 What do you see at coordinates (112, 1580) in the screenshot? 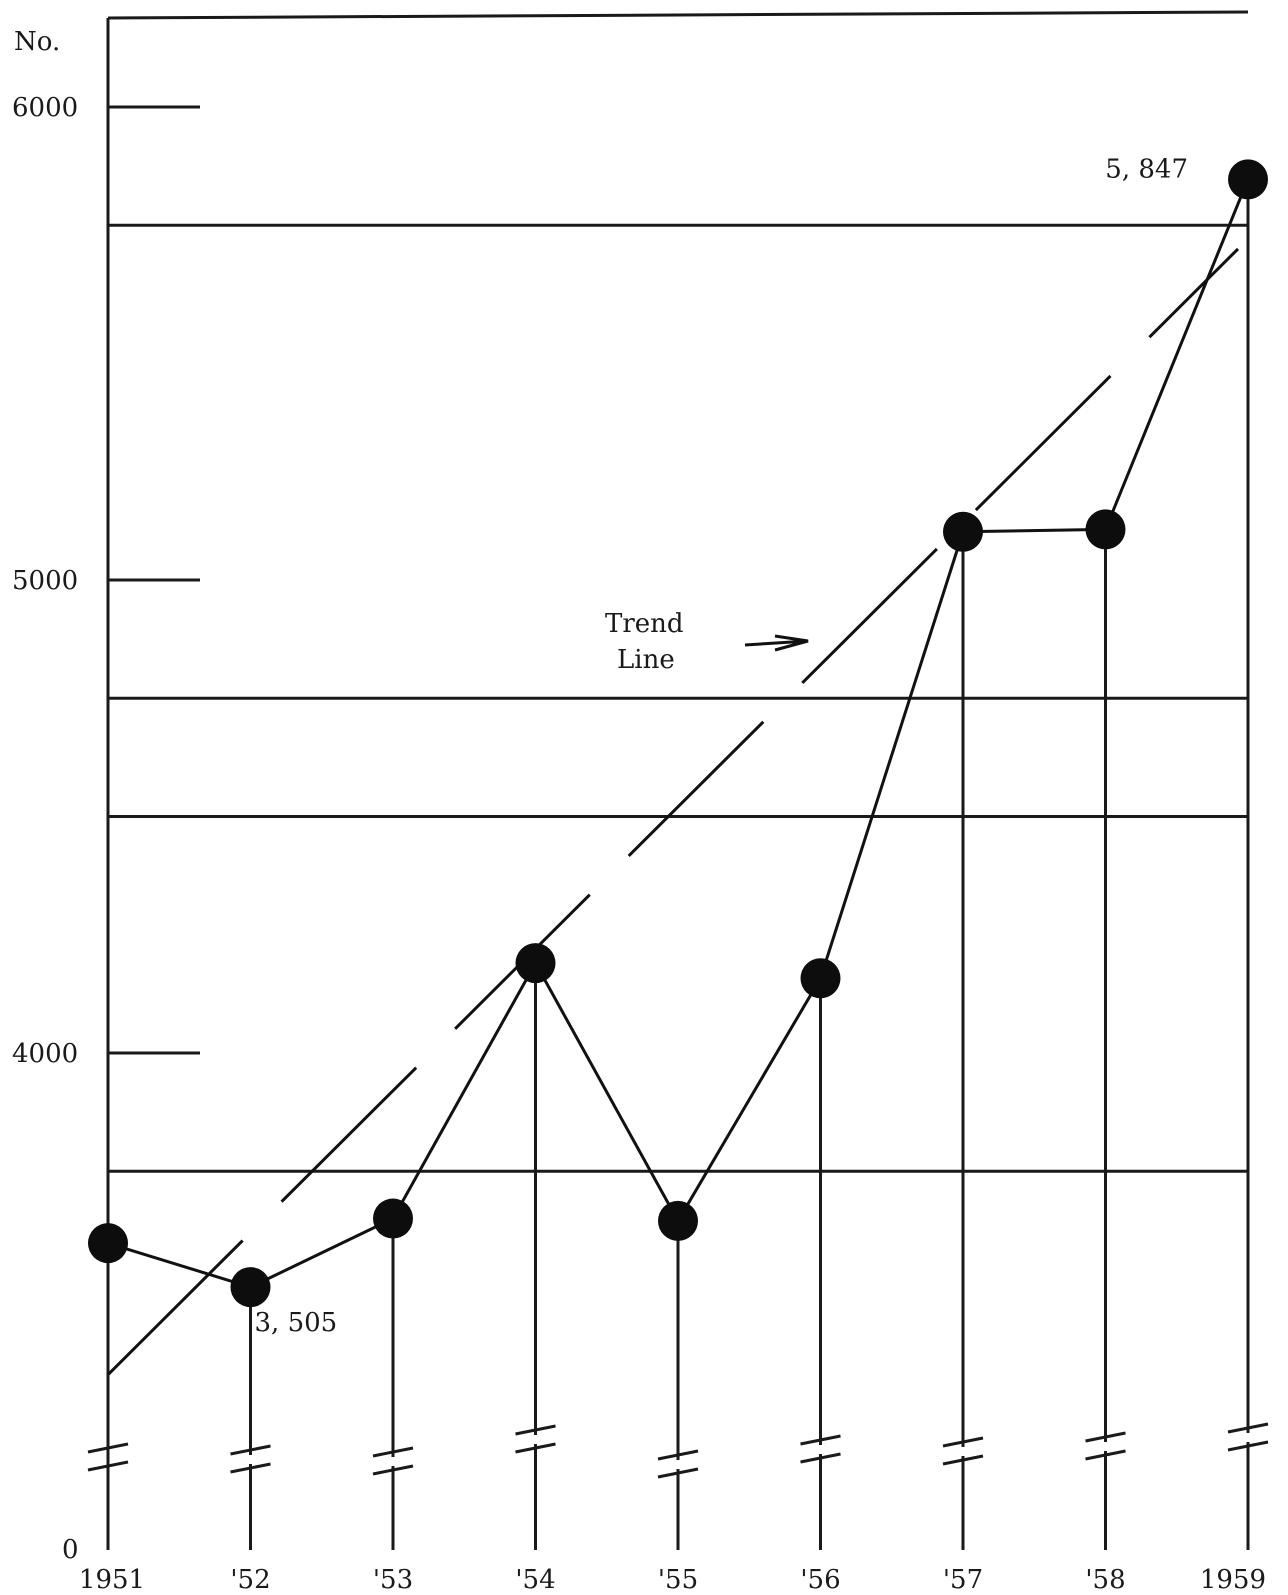
I see `x-tick-label-0: 1951` at bounding box center [112, 1580].